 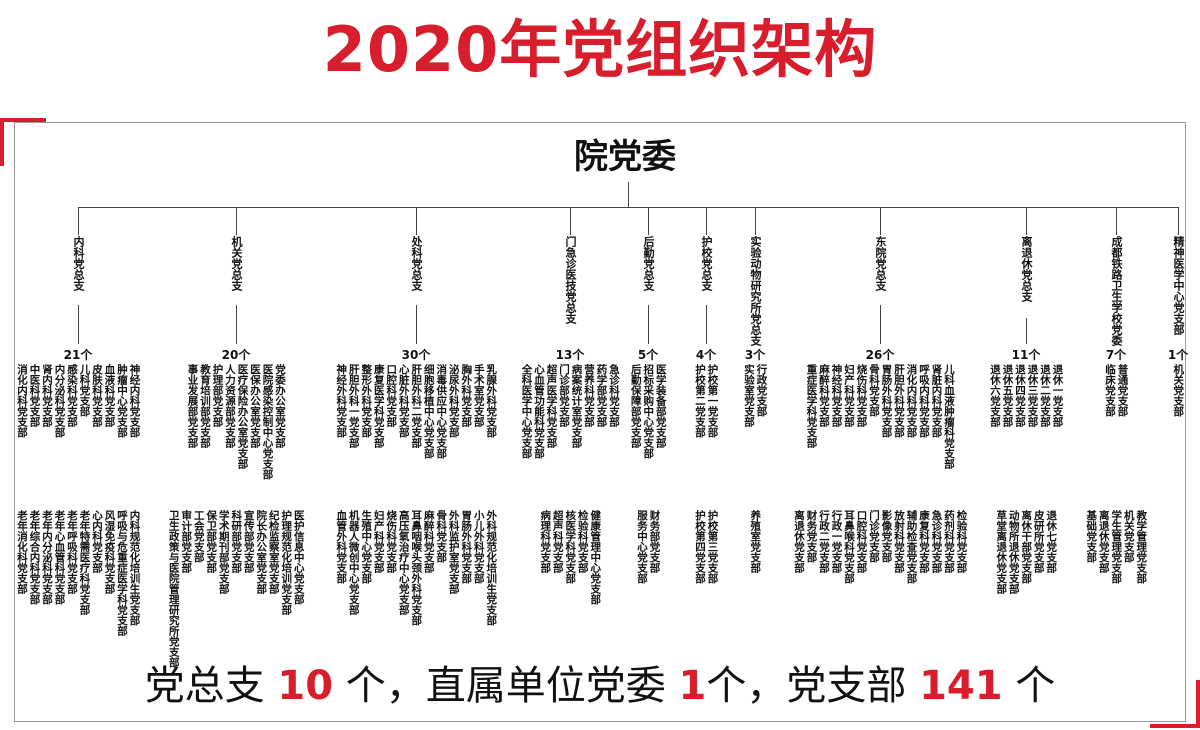 I want to click on branch-count: 20个, so click(x=236, y=355).